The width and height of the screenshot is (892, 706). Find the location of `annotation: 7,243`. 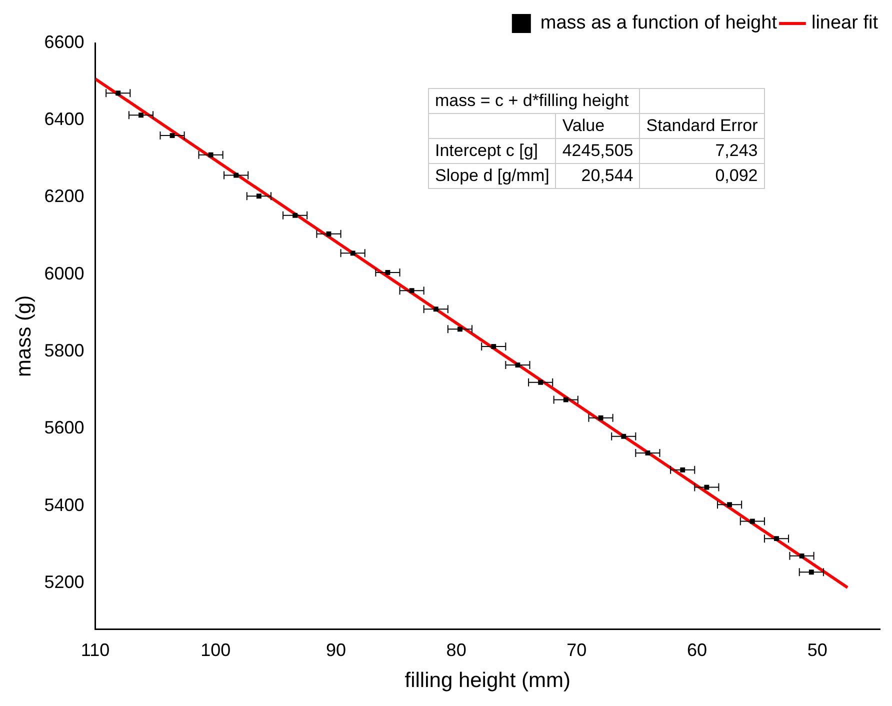

annotation: 7,243 is located at coordinates (702, 151).